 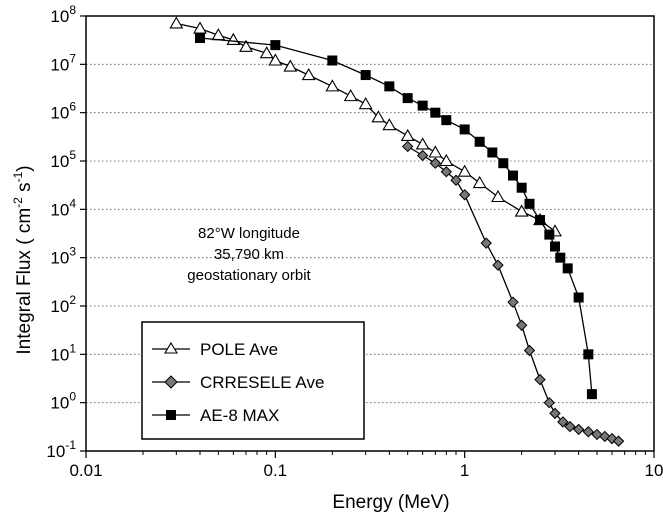 What do you see at coordinates (63, 401) in the screenshot?
I see `y-tick-label: 10⁰` at bounding box center [63, 401].